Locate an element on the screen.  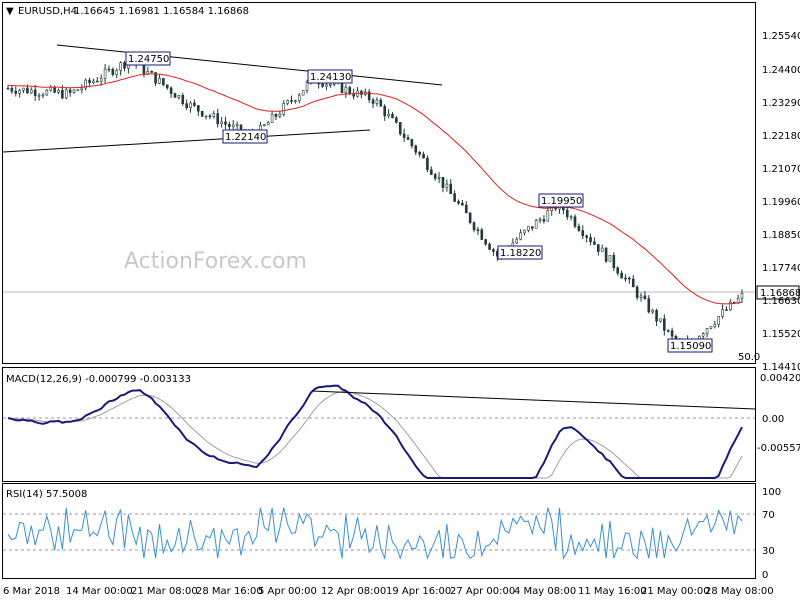
dropdown-icon: ▼ is located at coordinates (10, 11).